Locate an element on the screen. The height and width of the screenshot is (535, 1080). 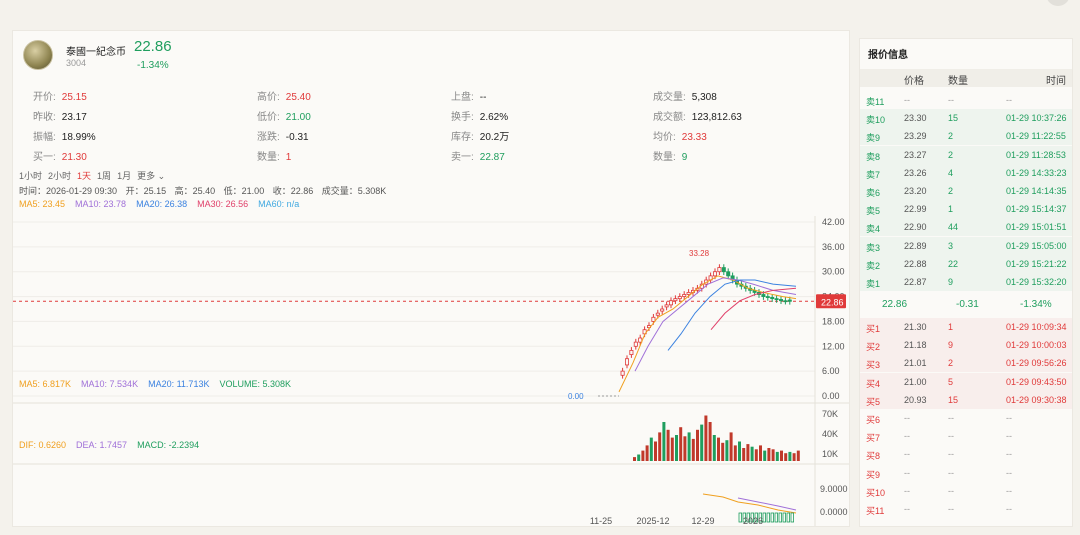
ask-row: 卖6 23.20 2 01-29 14:14:35 is located at coordinates (966, 191).